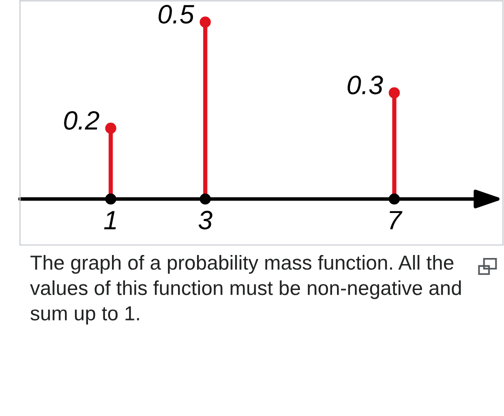  Describe the element at coordinates (396, 220) in the screenshot. I see `x-tick-label: 7` at that location.